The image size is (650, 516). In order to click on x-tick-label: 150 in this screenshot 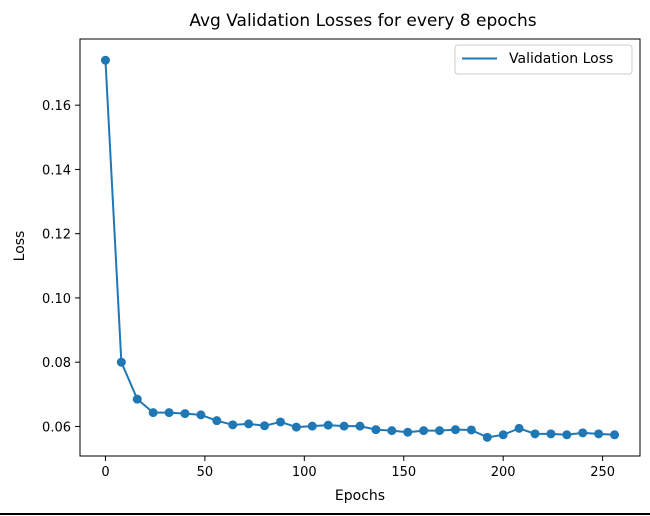, I will do `click(403, 472)`.